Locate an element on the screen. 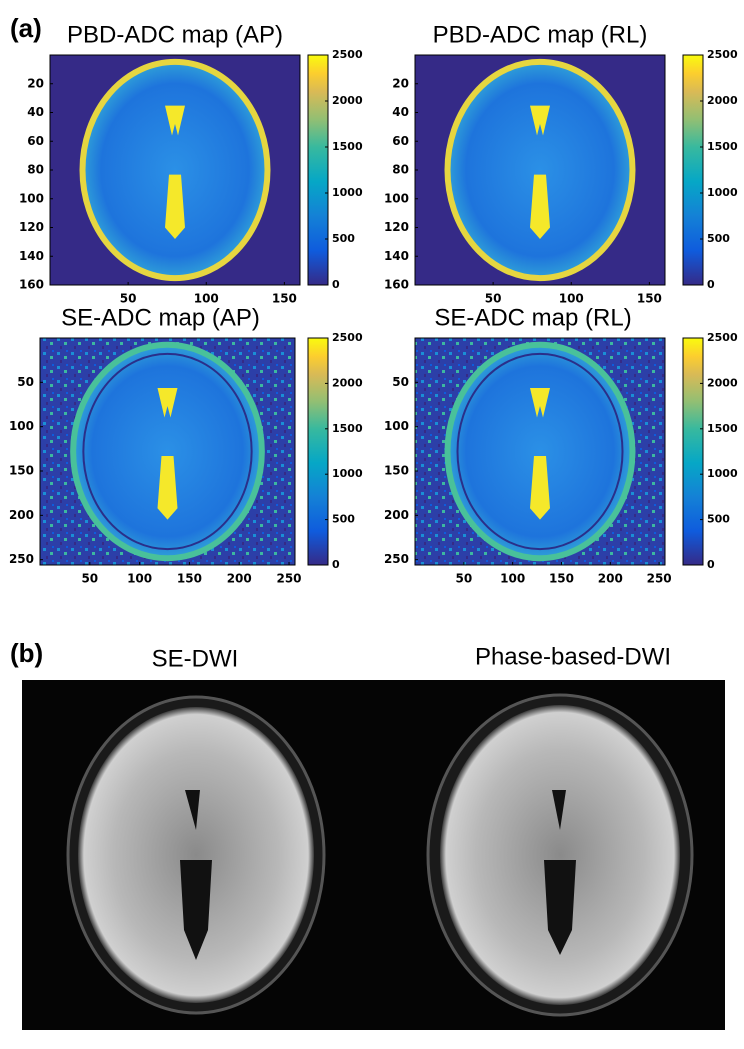 The width and height of the screenshot is (744, 1049). map-title: PBD-ADC map (AP) is located at coordinates (175, 34).